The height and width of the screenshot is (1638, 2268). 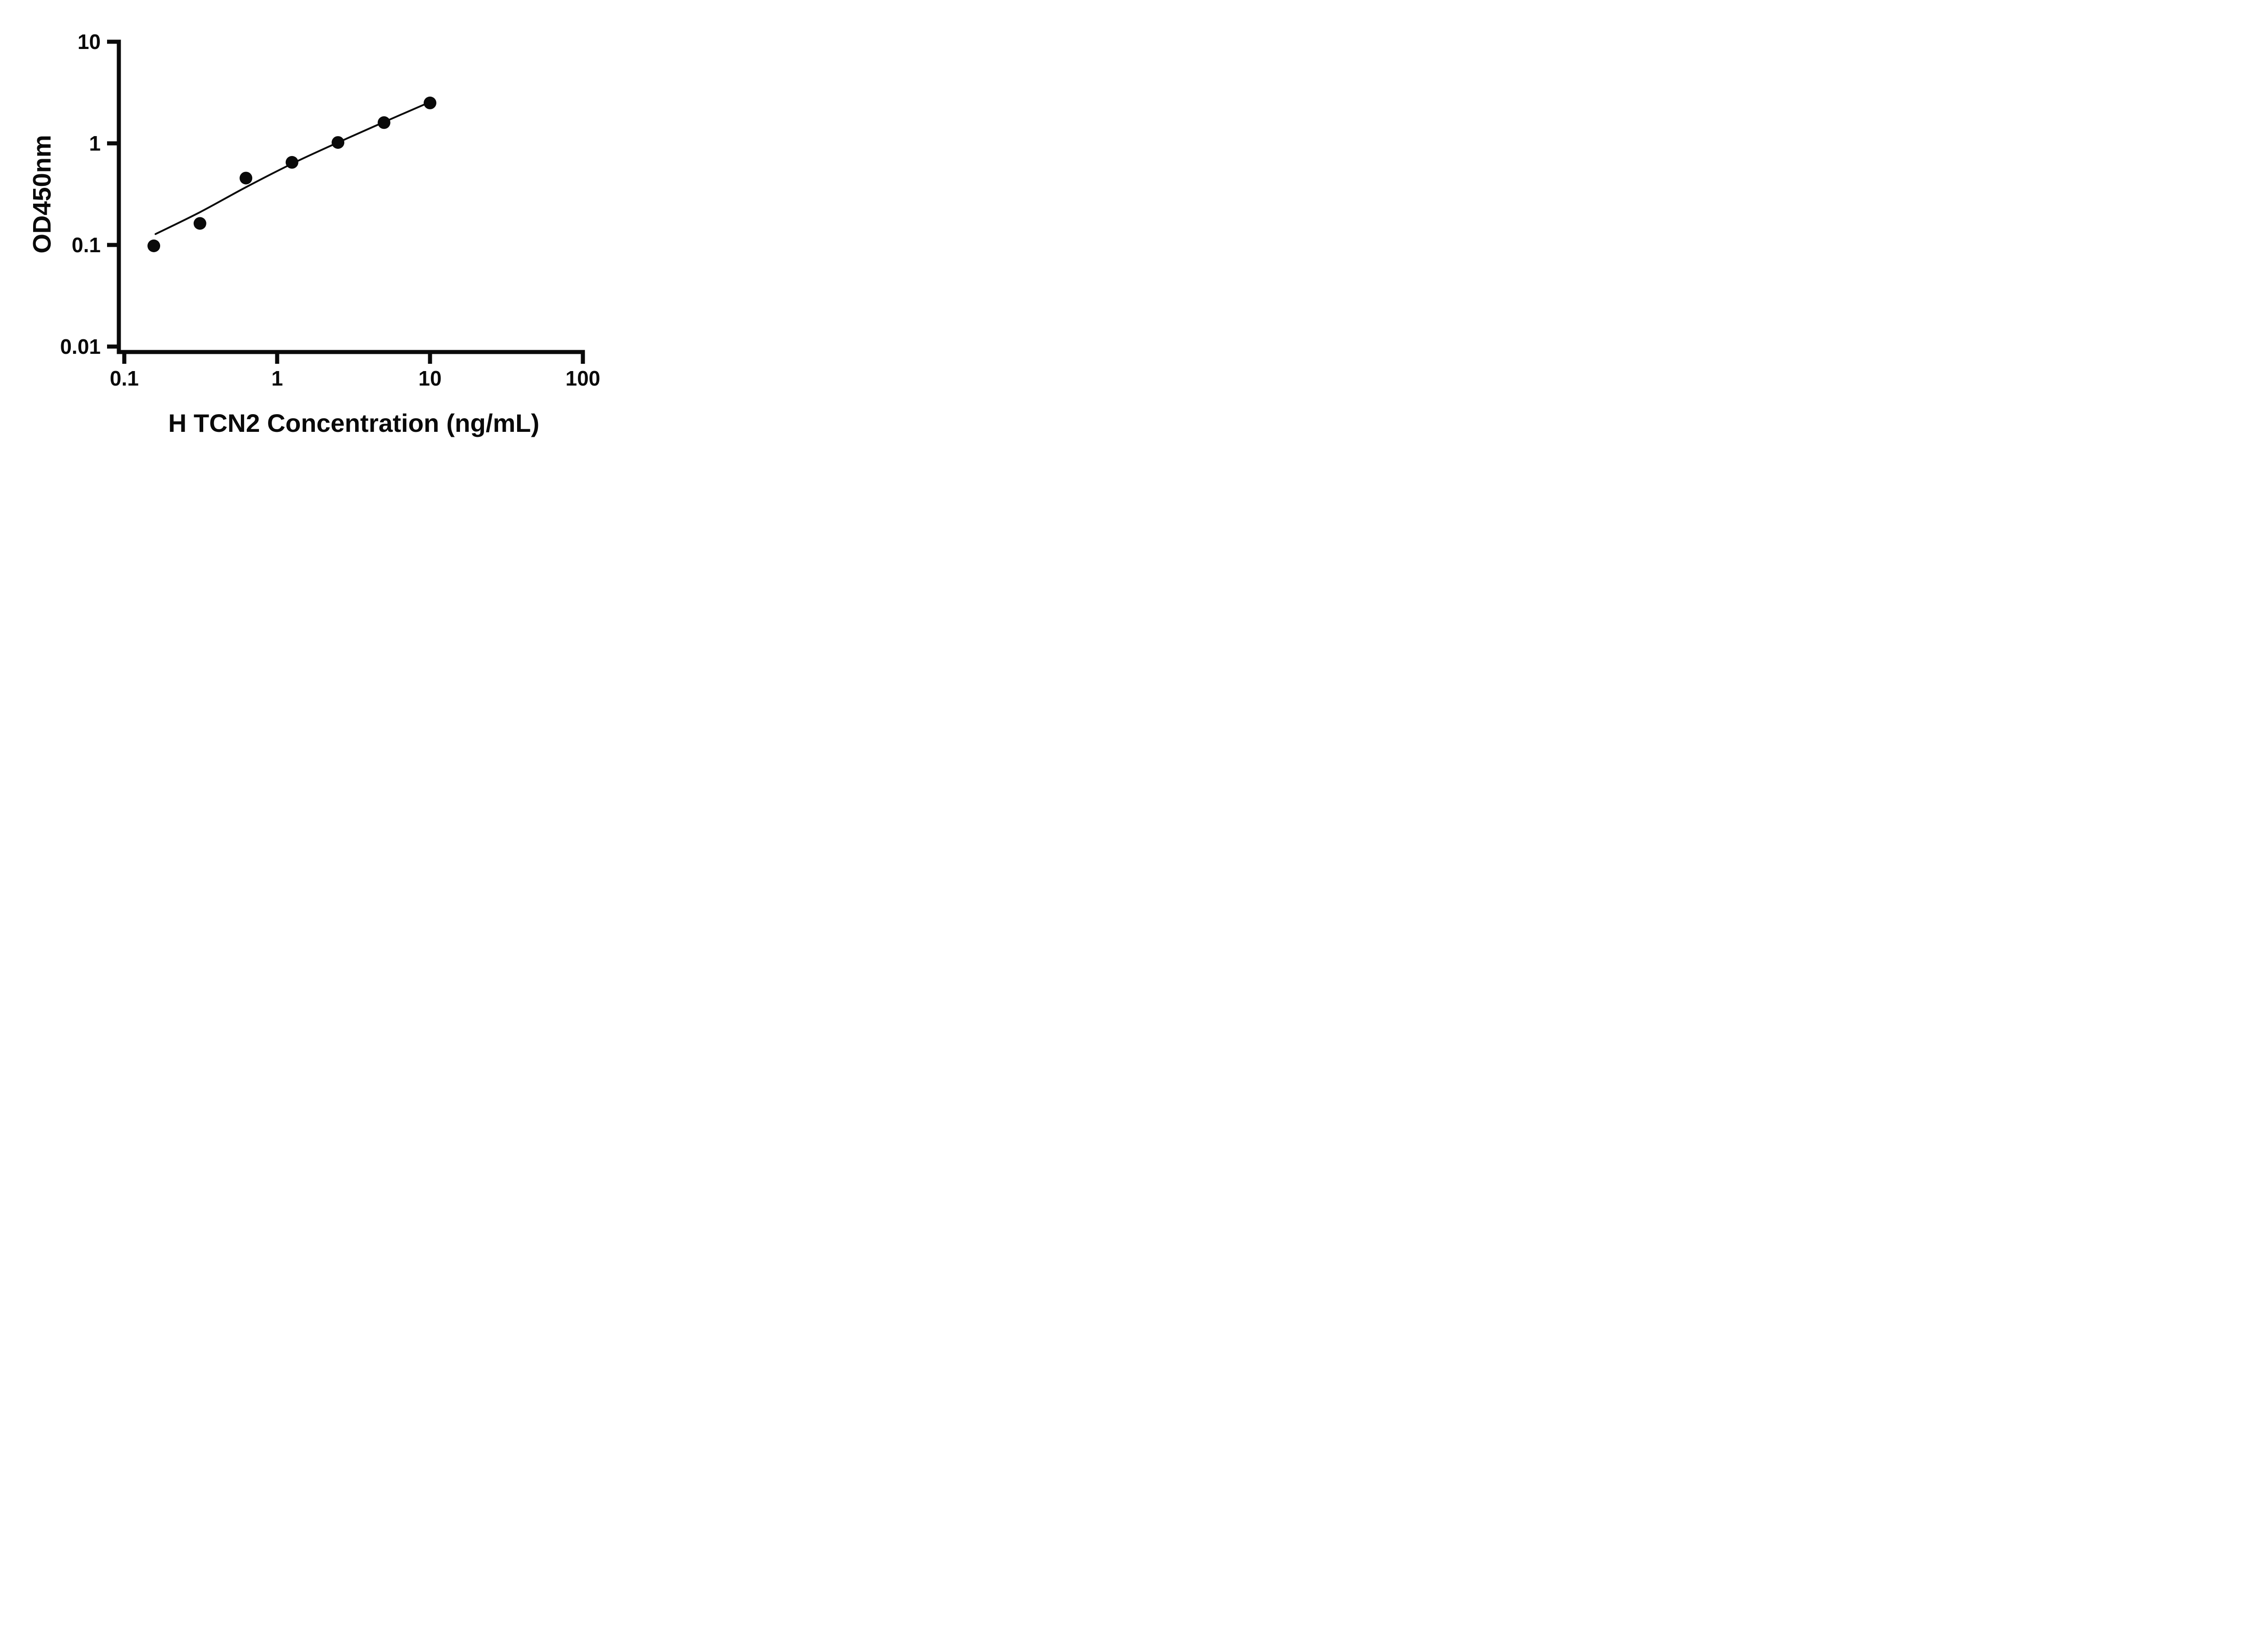 I want to click on x-axis-tick-label: 100, so click(x=584, y=378).